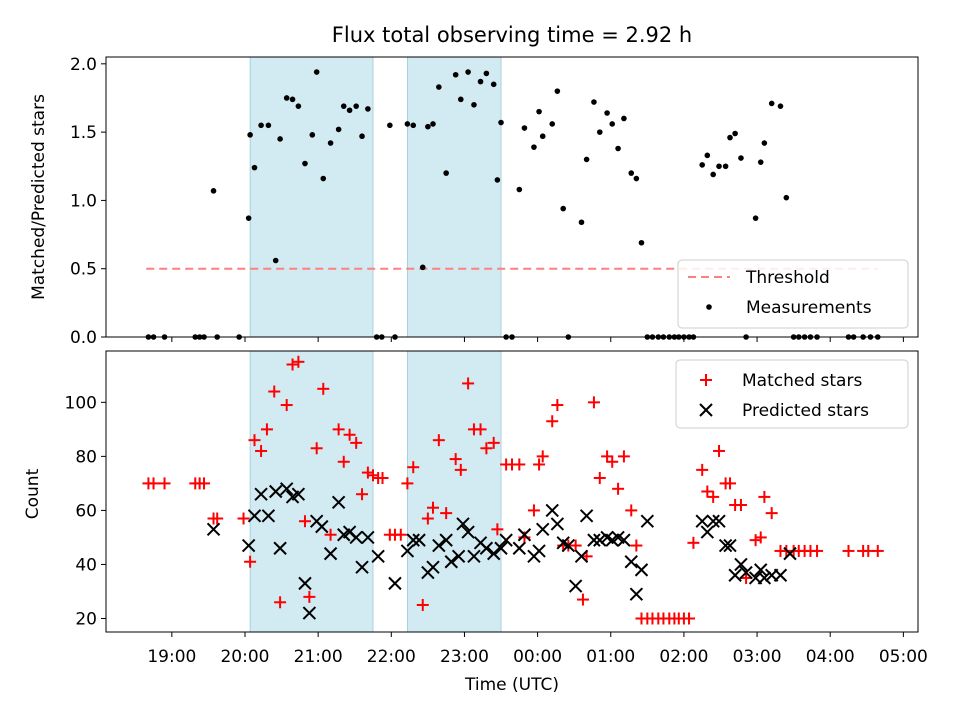  Describe the element at coordinates (454, 197) in the screenshot. I see `shaded-interval` at that location.